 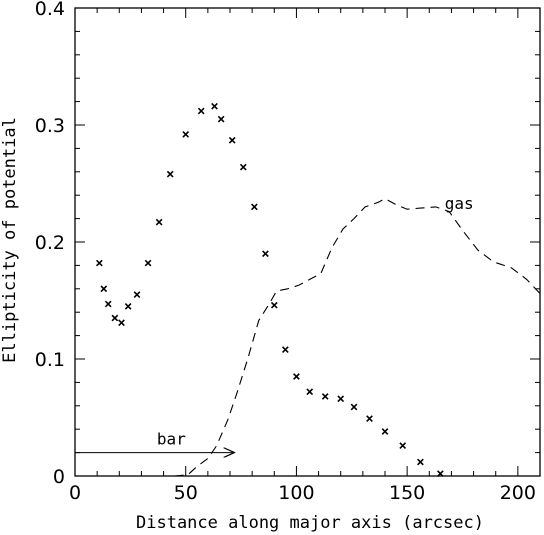 What do you see at coordinates (171, 438) in the screenshot?
I see `annotation-bar: bar` at bounding box center [171, 438].